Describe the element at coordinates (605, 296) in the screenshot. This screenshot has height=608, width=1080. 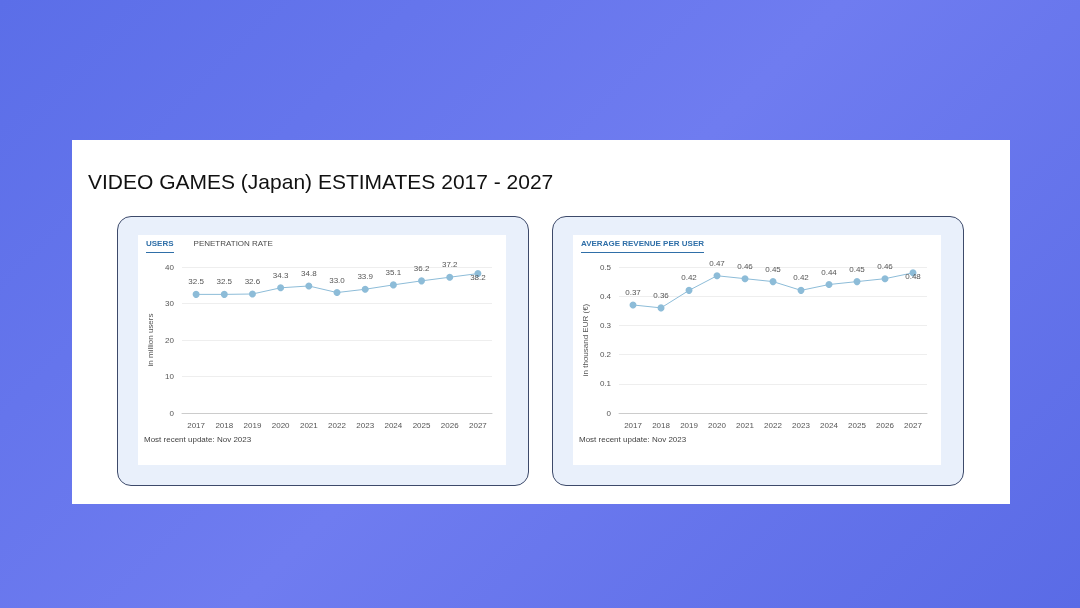
I see `y-tick-label: 0.4` at that location.